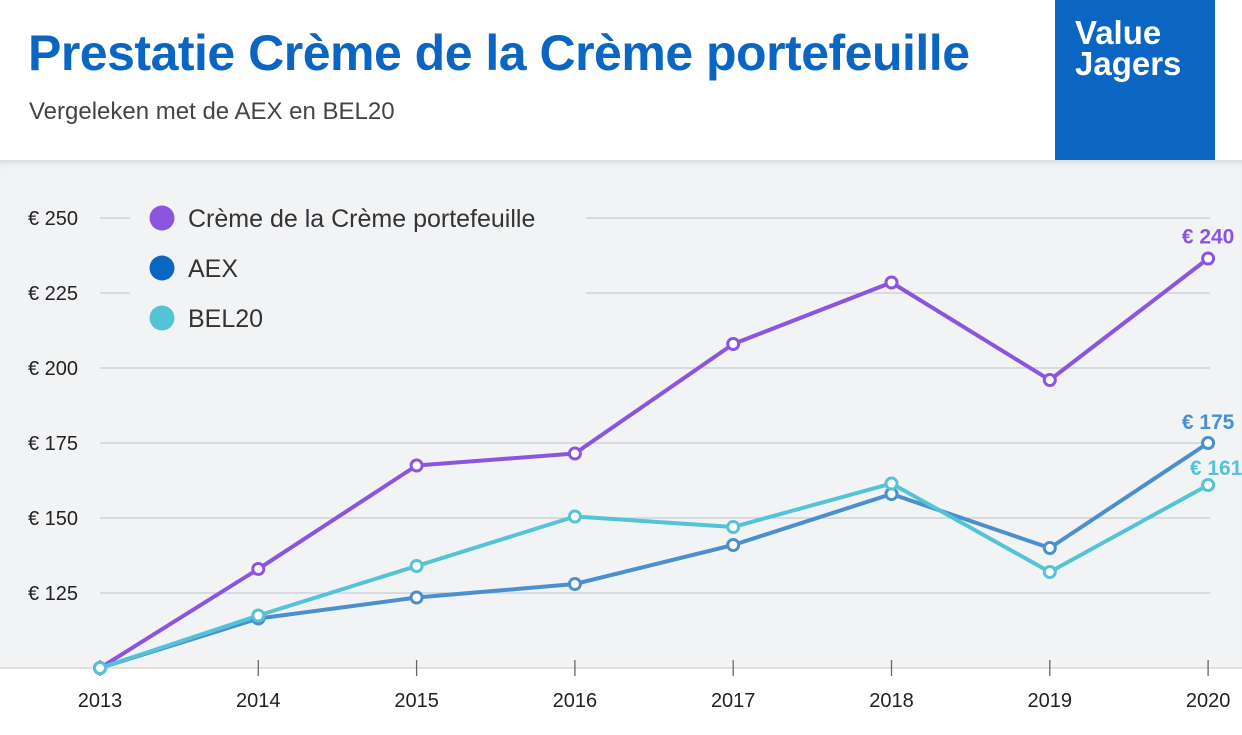 Image resolution: width=1242 pixels, height=735 pixels. Describe the element at coordinates (416, 597) in the screenshot. I see `point-aex-2015` at that location.